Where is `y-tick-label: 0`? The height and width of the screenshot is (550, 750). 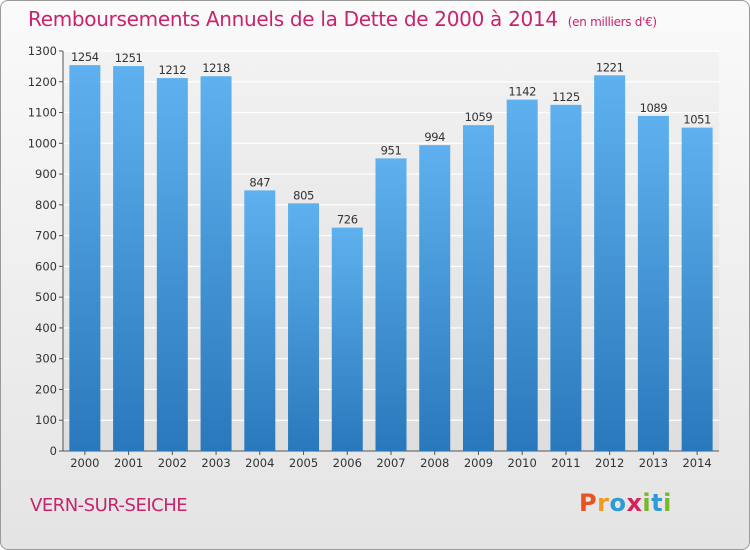
y-tick-label: 0 is located at coordinates (53, 451).